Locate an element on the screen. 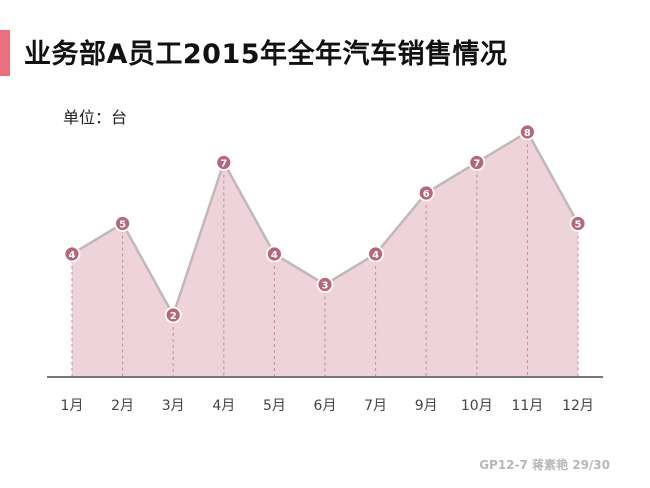 The width and height of the screenshot is (650, 488). data-label-11: 5 is located at coordinates (578, 225).